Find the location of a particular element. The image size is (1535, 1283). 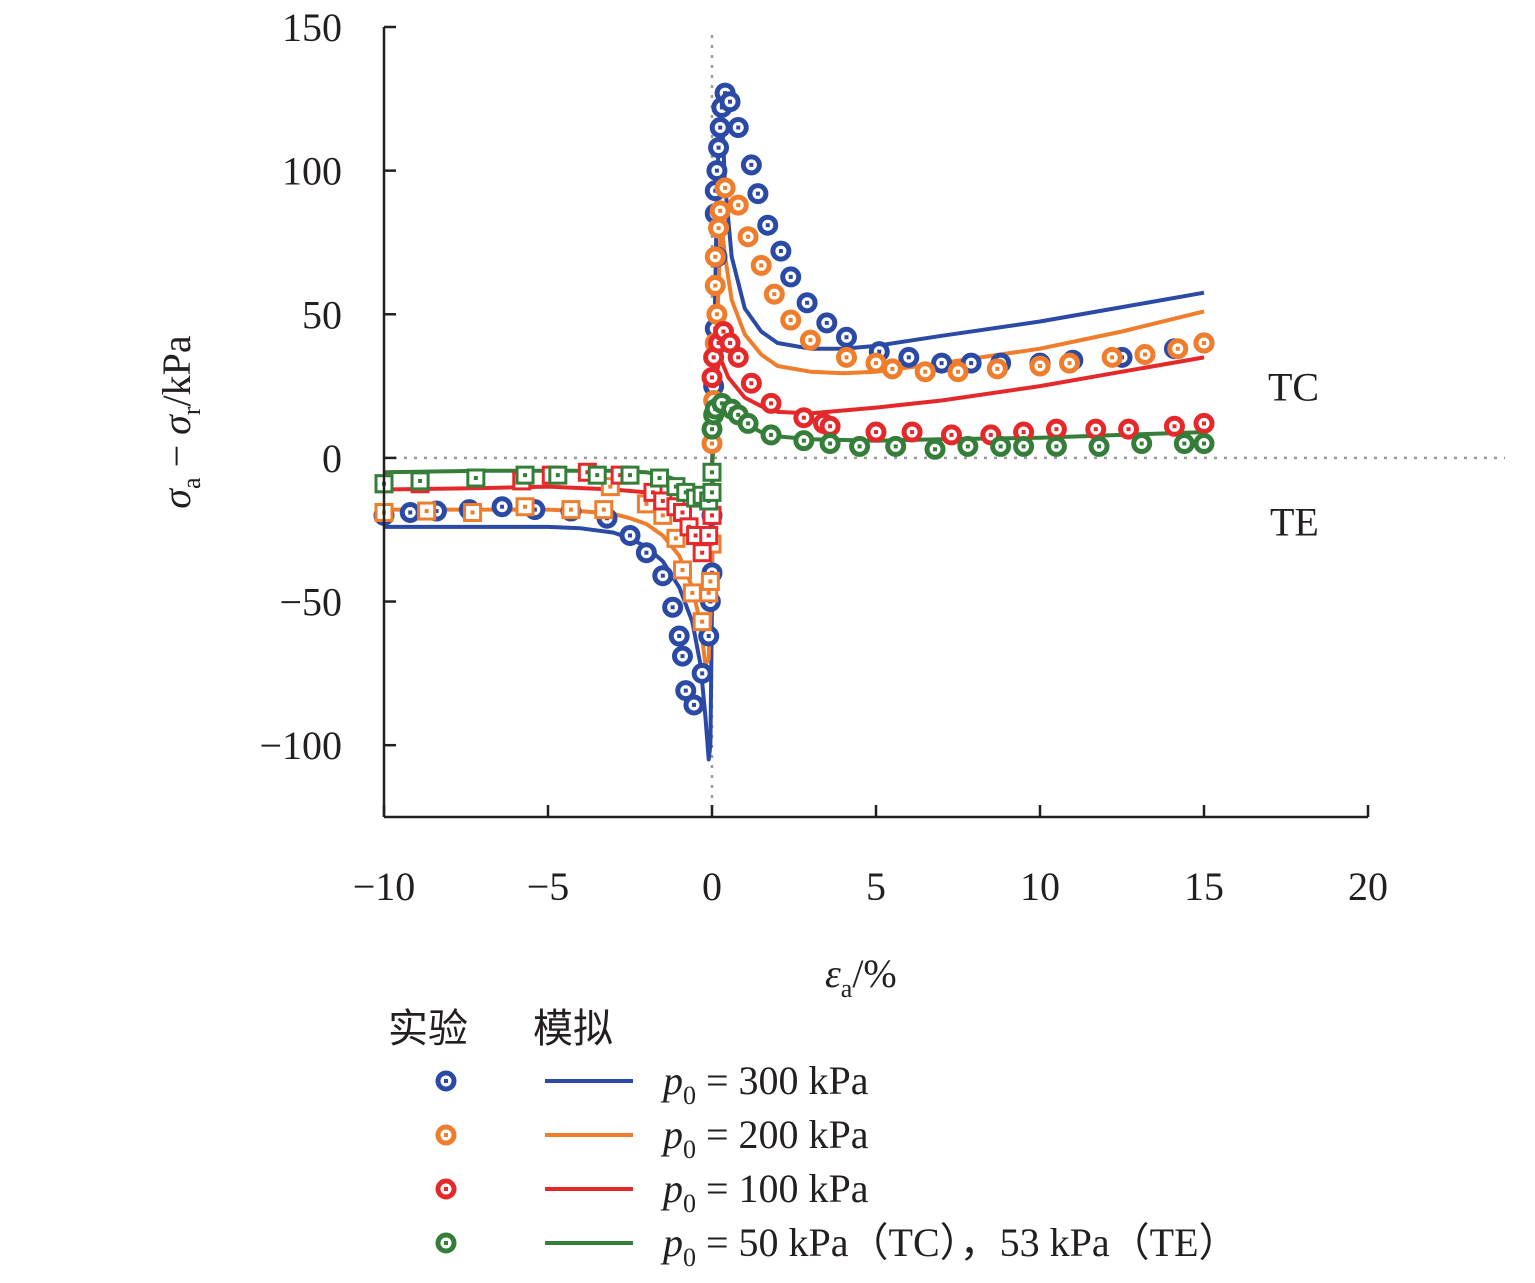

y-axis-minus: − is located at coordinates (176, 456).